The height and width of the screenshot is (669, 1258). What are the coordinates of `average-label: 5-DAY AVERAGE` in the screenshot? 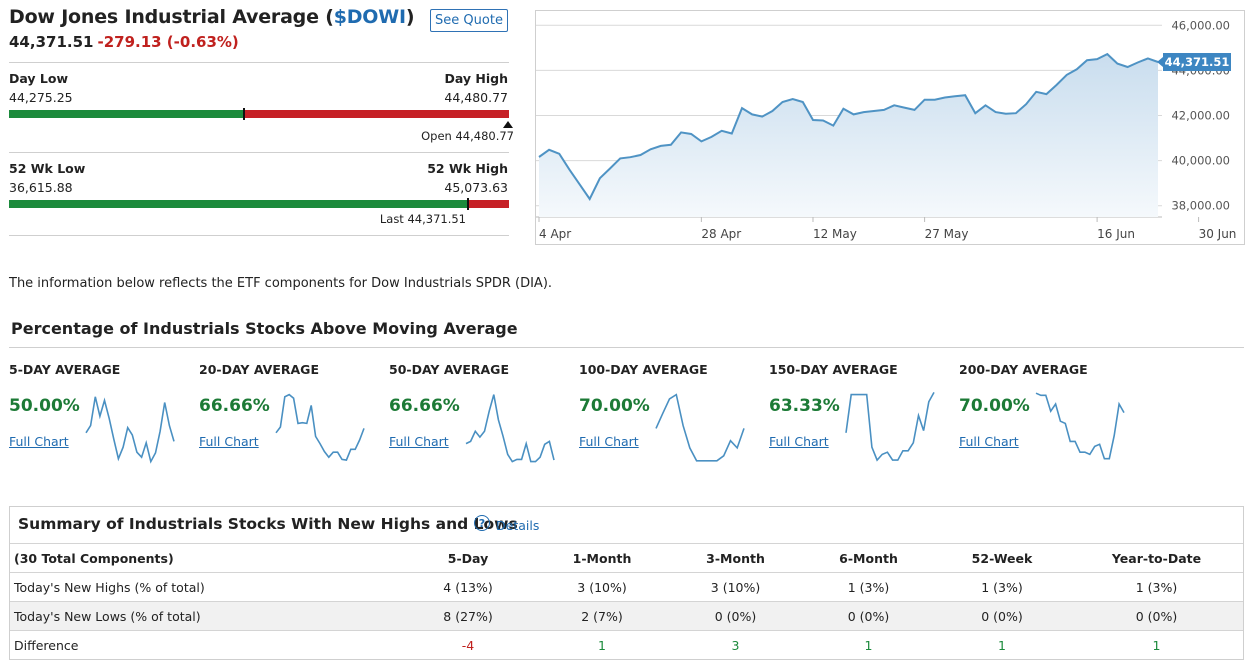 It's located at (65, 369).